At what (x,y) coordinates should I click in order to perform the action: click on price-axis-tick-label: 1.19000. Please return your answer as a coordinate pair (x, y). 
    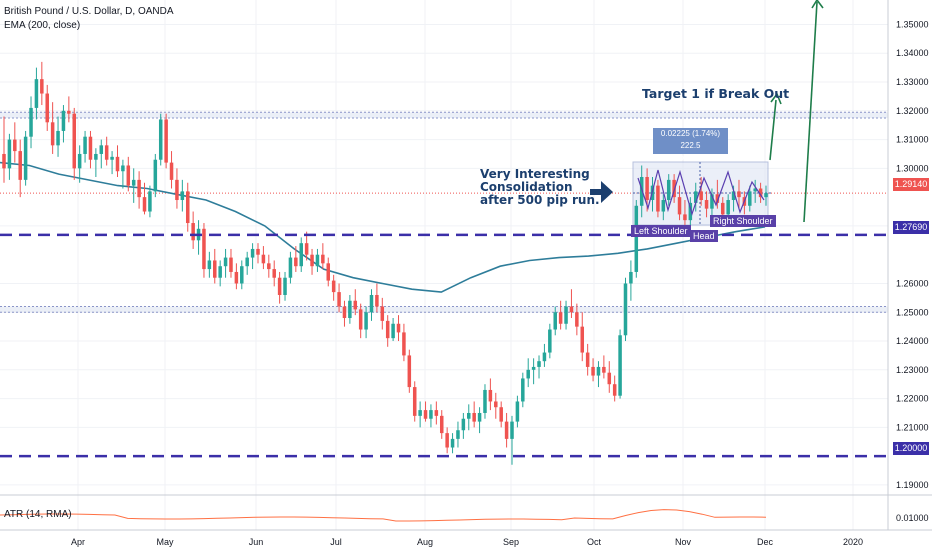
    Looking at the image, I should click on (912, 485).